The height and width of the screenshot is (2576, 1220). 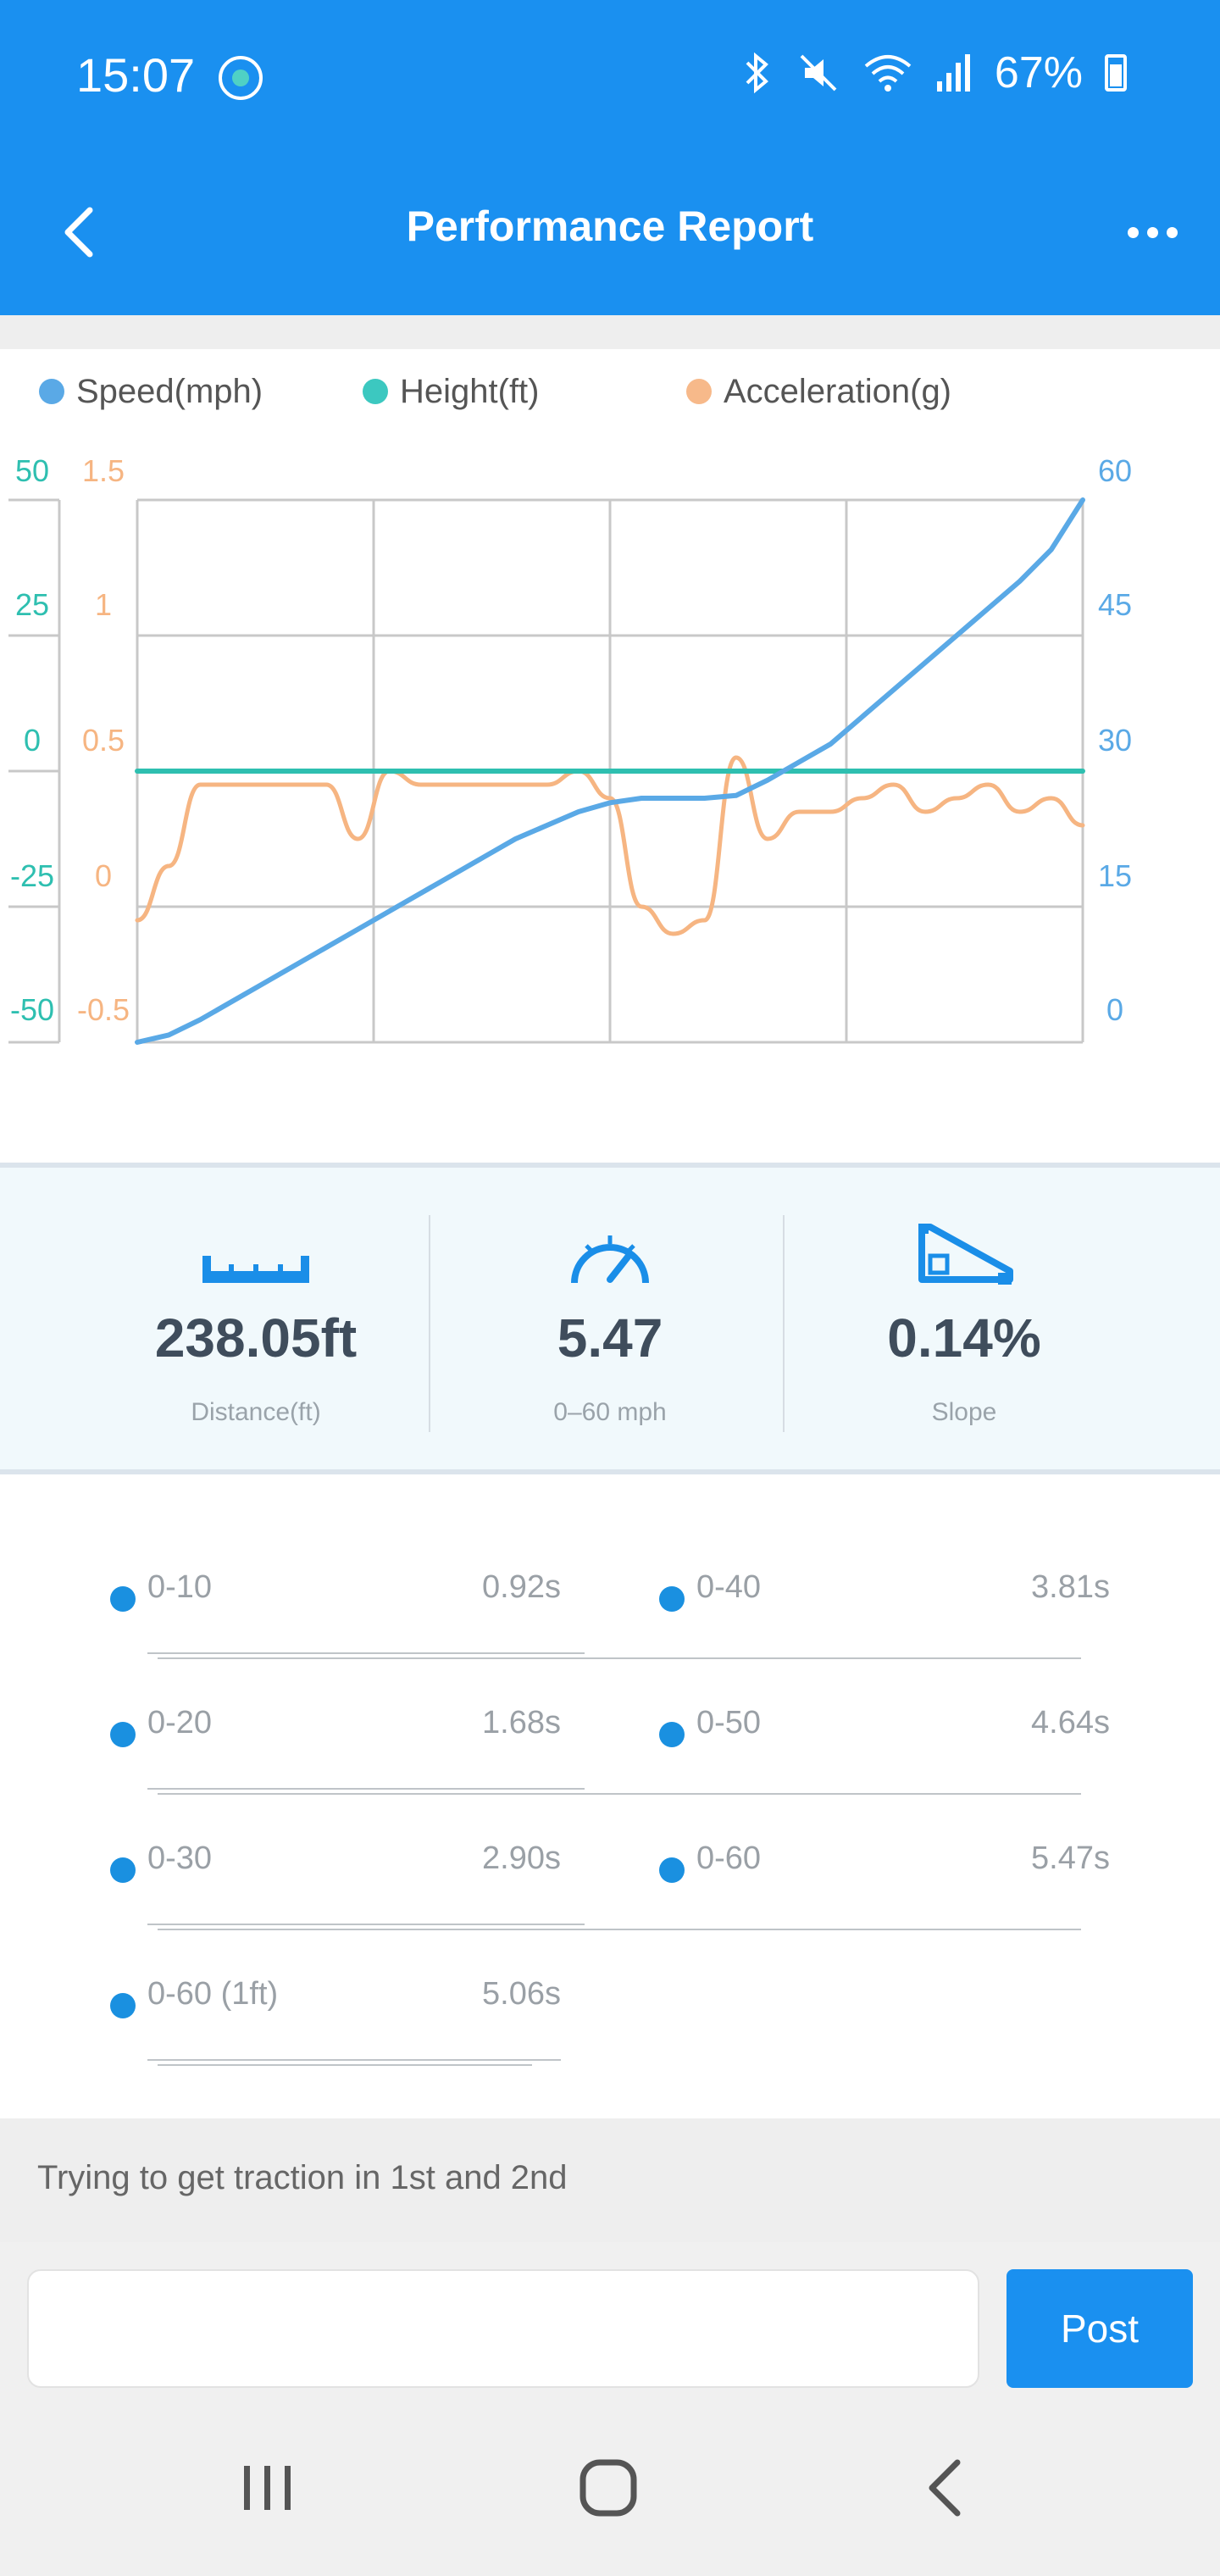 What do you see at coordinates (1116, 73) in the screenshot?
I see `battery-icon` at bounding box center [1116, 73].